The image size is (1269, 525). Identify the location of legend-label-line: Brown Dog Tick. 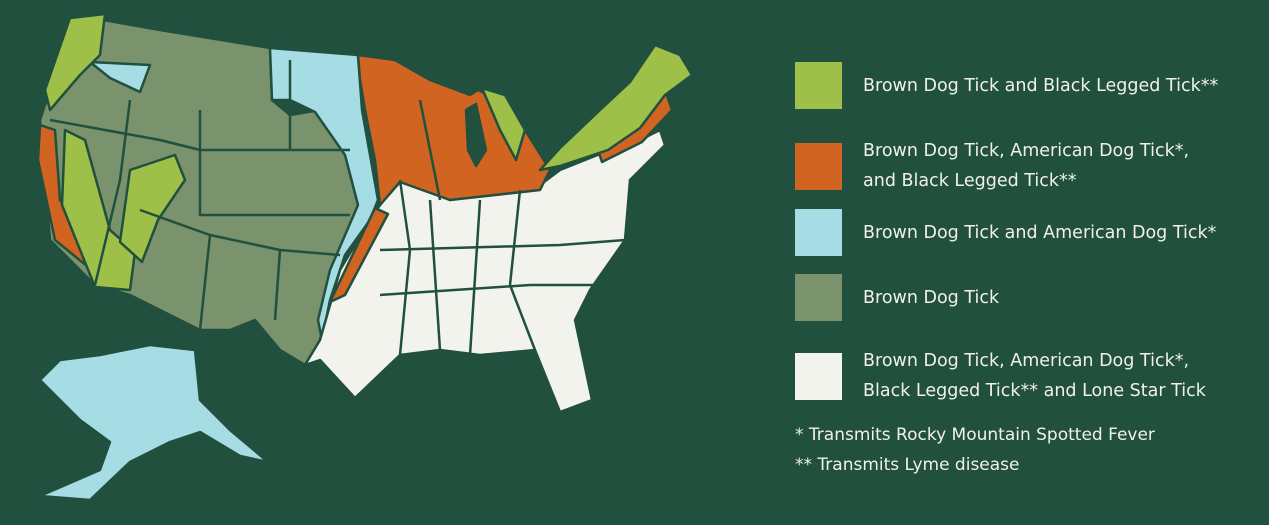
(931, 297).